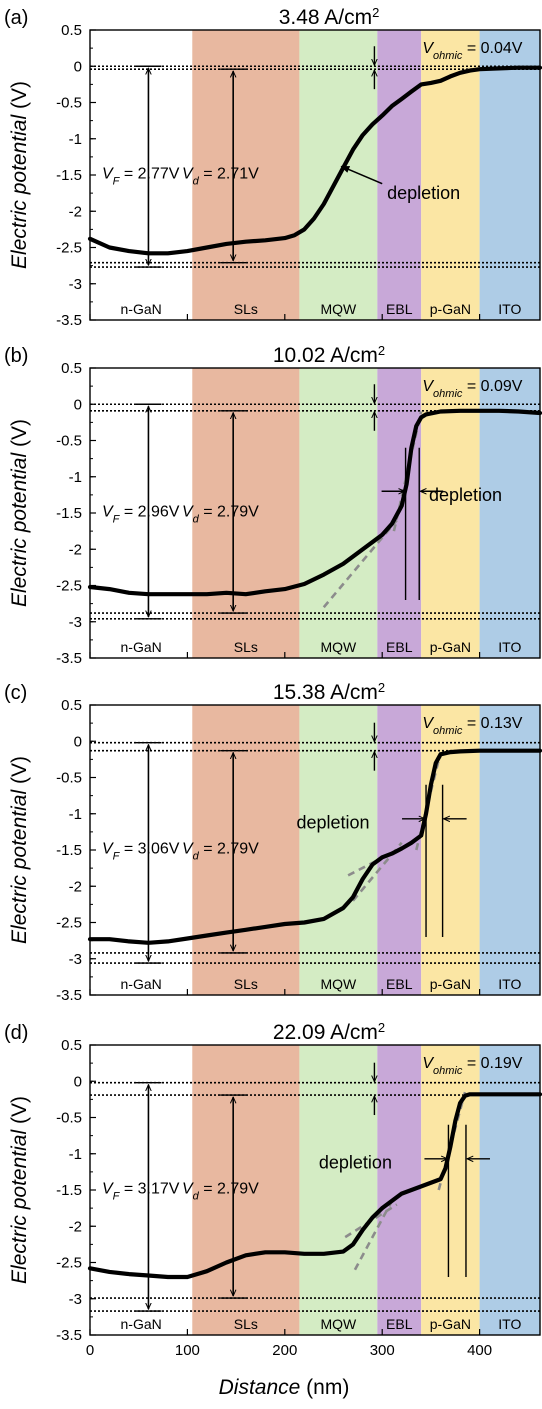  I want to click on x-tick-label: 400, so click(479, 1350).